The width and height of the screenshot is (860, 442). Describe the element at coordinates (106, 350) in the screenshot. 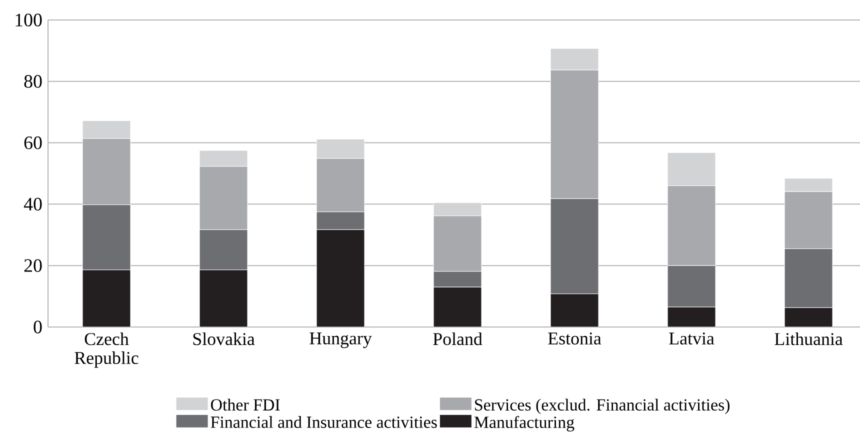

I see `x-tick-label: Czech Republic` at that location.